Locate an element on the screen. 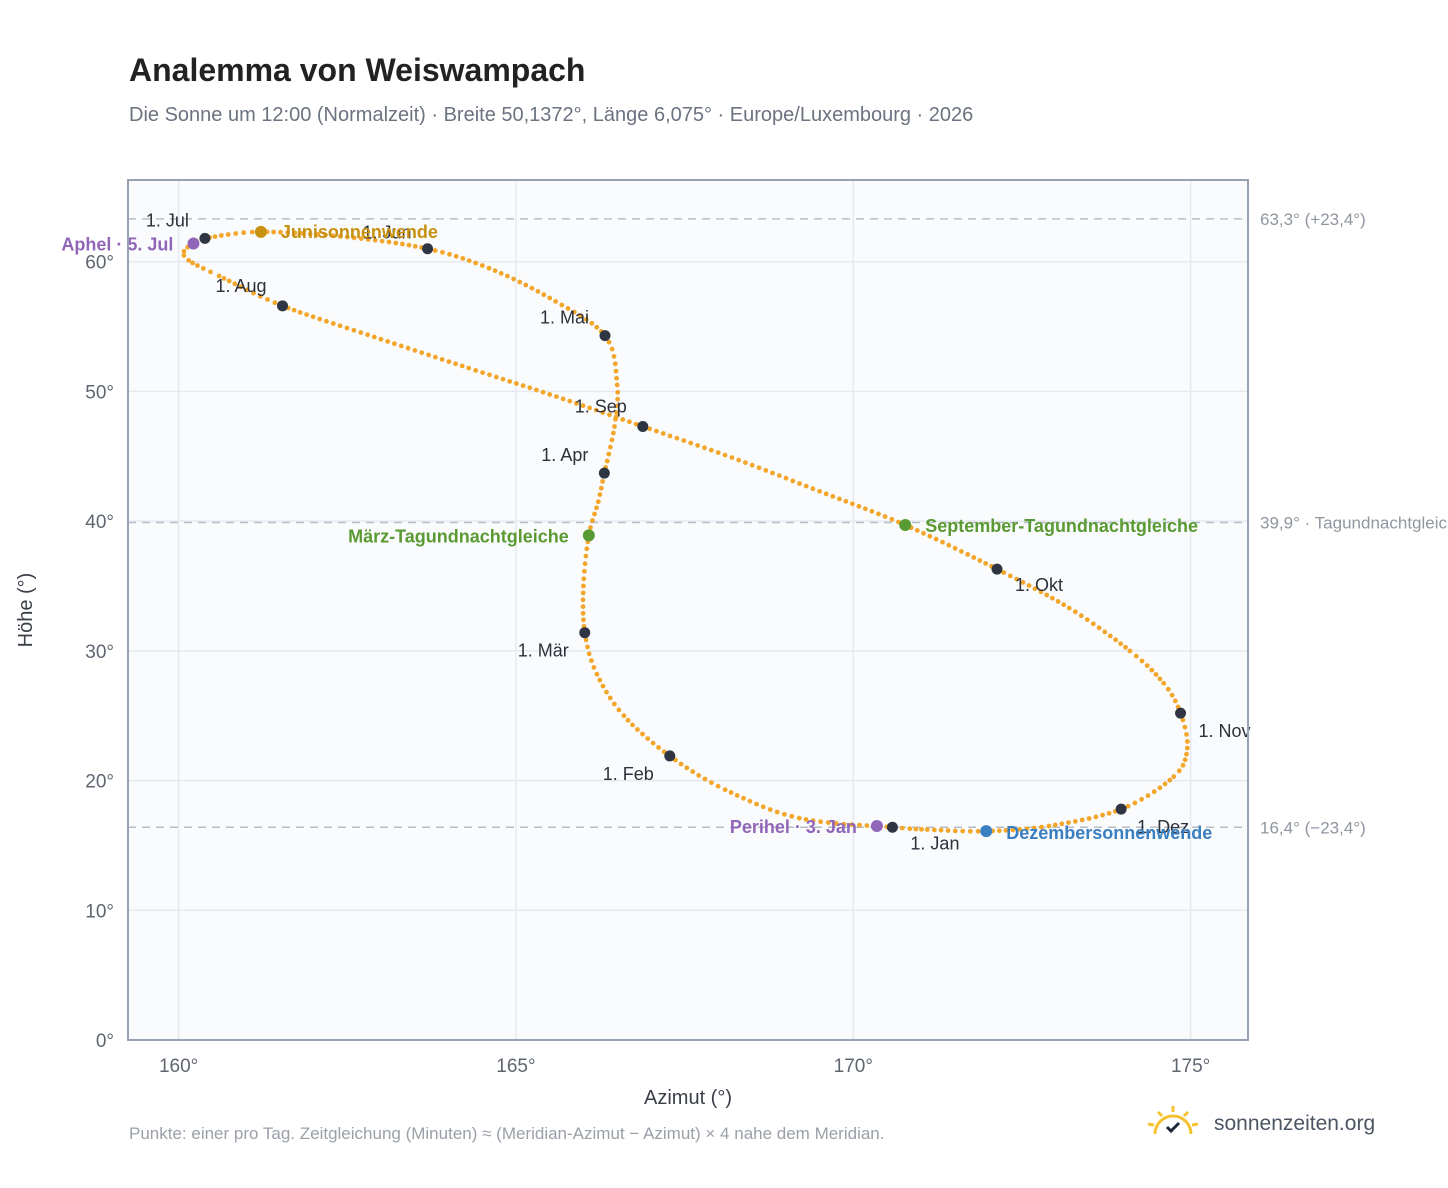 This screenshot has width=1448, height=1188. month-marker-label: 1. Mai is located at coordinates (564, 318).